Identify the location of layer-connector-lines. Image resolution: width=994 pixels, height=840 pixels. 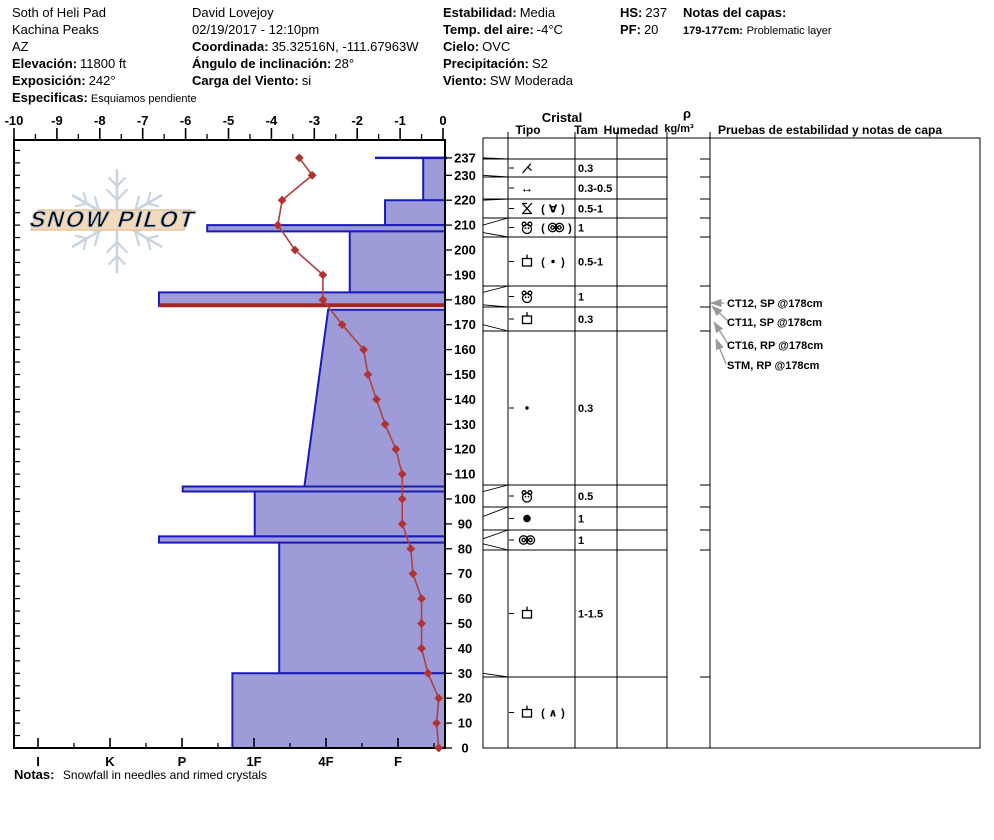
(495, 417).